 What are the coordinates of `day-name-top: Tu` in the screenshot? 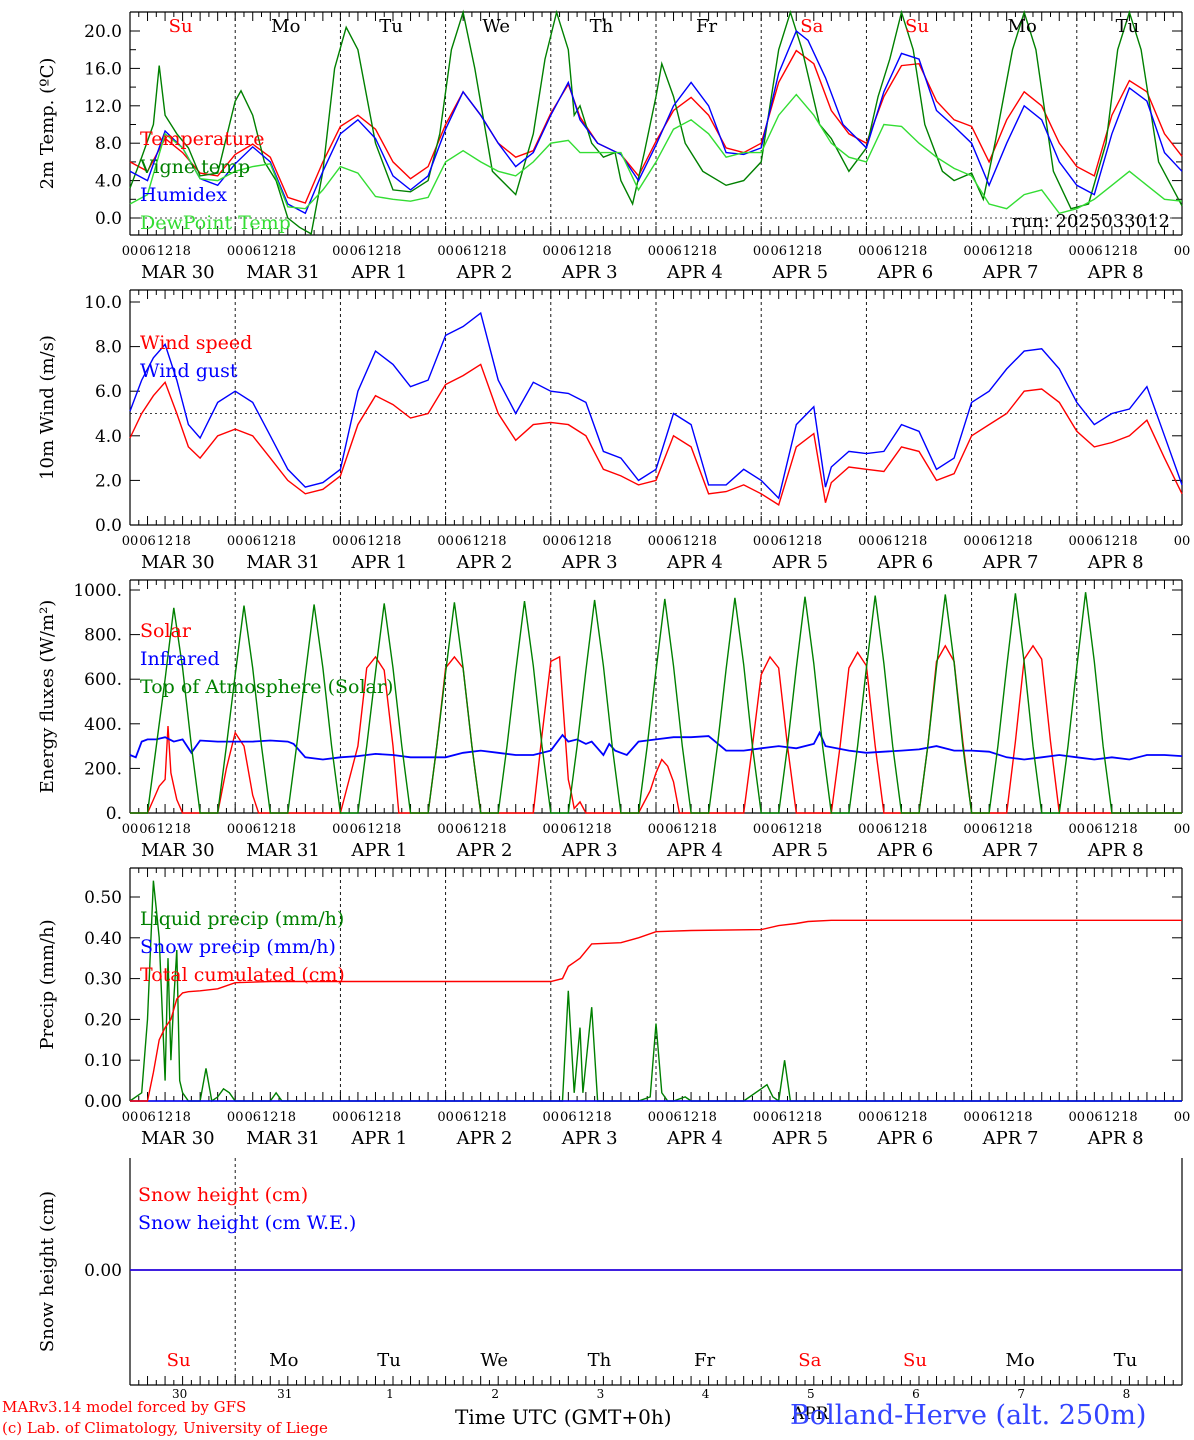 It's located at (1128, 26).